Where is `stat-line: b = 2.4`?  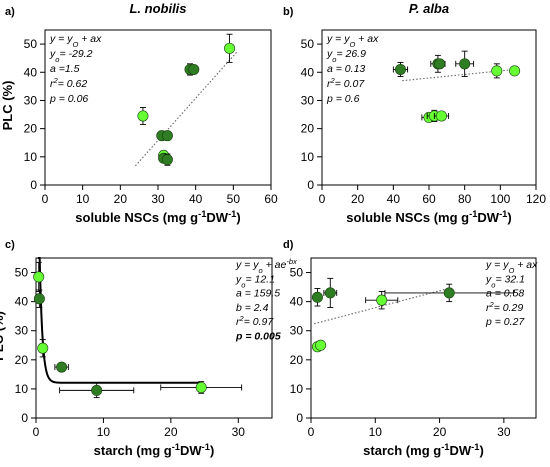
stat-line: b = 2.4 is located at coordinates (252, 308).